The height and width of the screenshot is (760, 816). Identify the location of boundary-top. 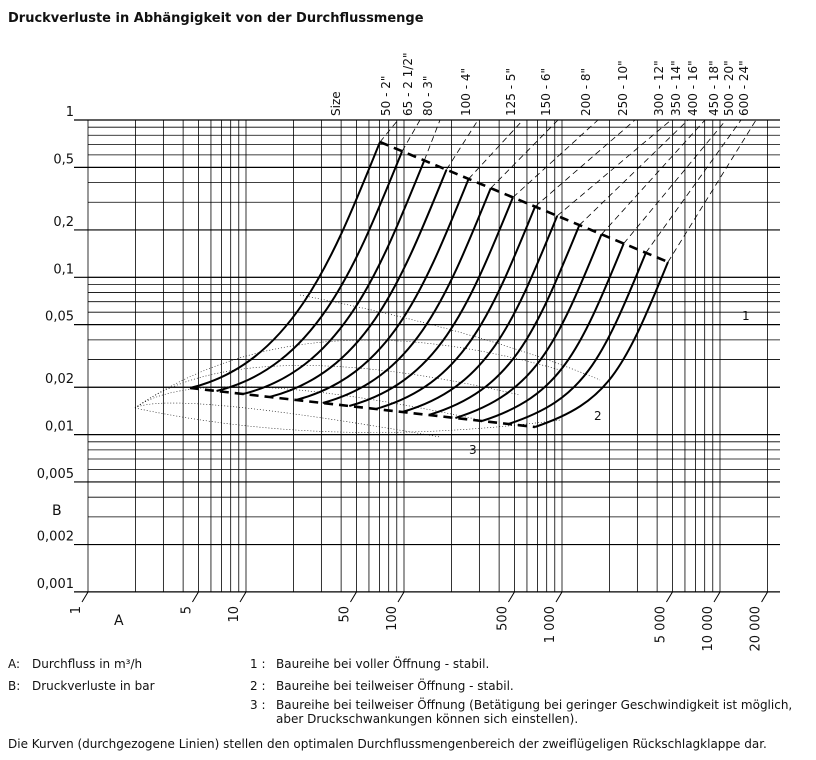
(524, 202).